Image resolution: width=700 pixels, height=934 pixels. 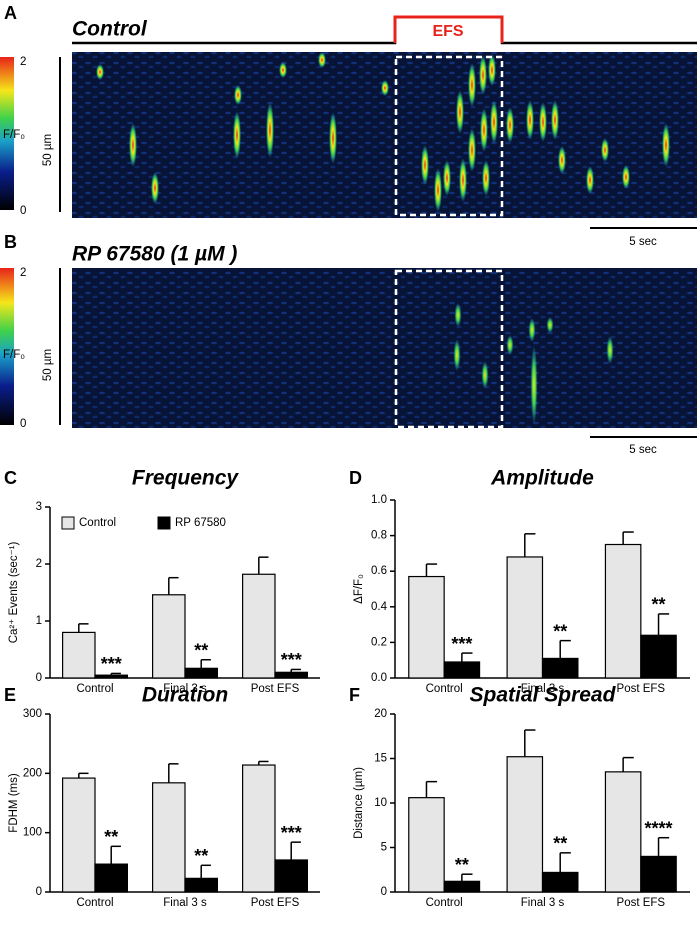 What do you see at coordinates (359, 589) in the screenshot?
I see `y-axis-label: ΔF/F₀` at bounding box center [359, 589].